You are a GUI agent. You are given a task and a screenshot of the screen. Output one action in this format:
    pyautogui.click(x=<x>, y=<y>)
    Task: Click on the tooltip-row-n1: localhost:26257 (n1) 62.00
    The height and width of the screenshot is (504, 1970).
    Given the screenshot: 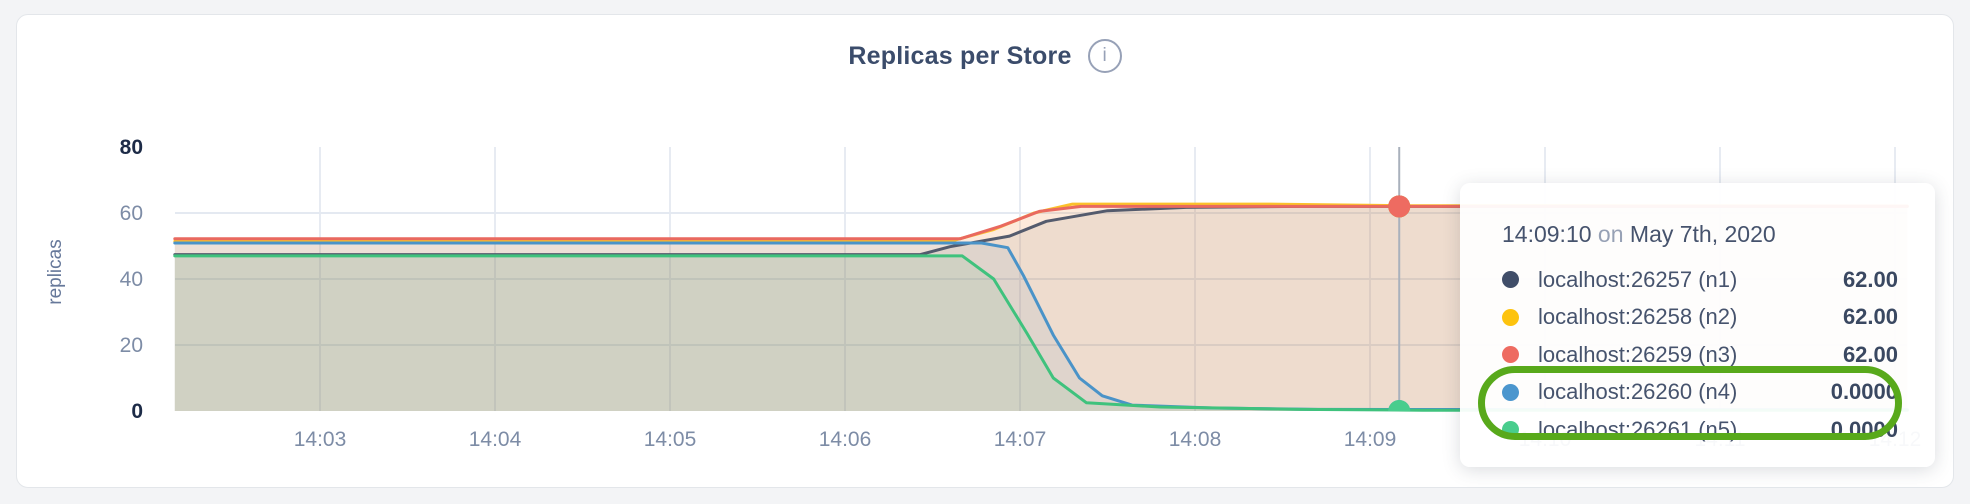 What is the action you would take?
    pyautogui.click(x=1700, y=280)
    